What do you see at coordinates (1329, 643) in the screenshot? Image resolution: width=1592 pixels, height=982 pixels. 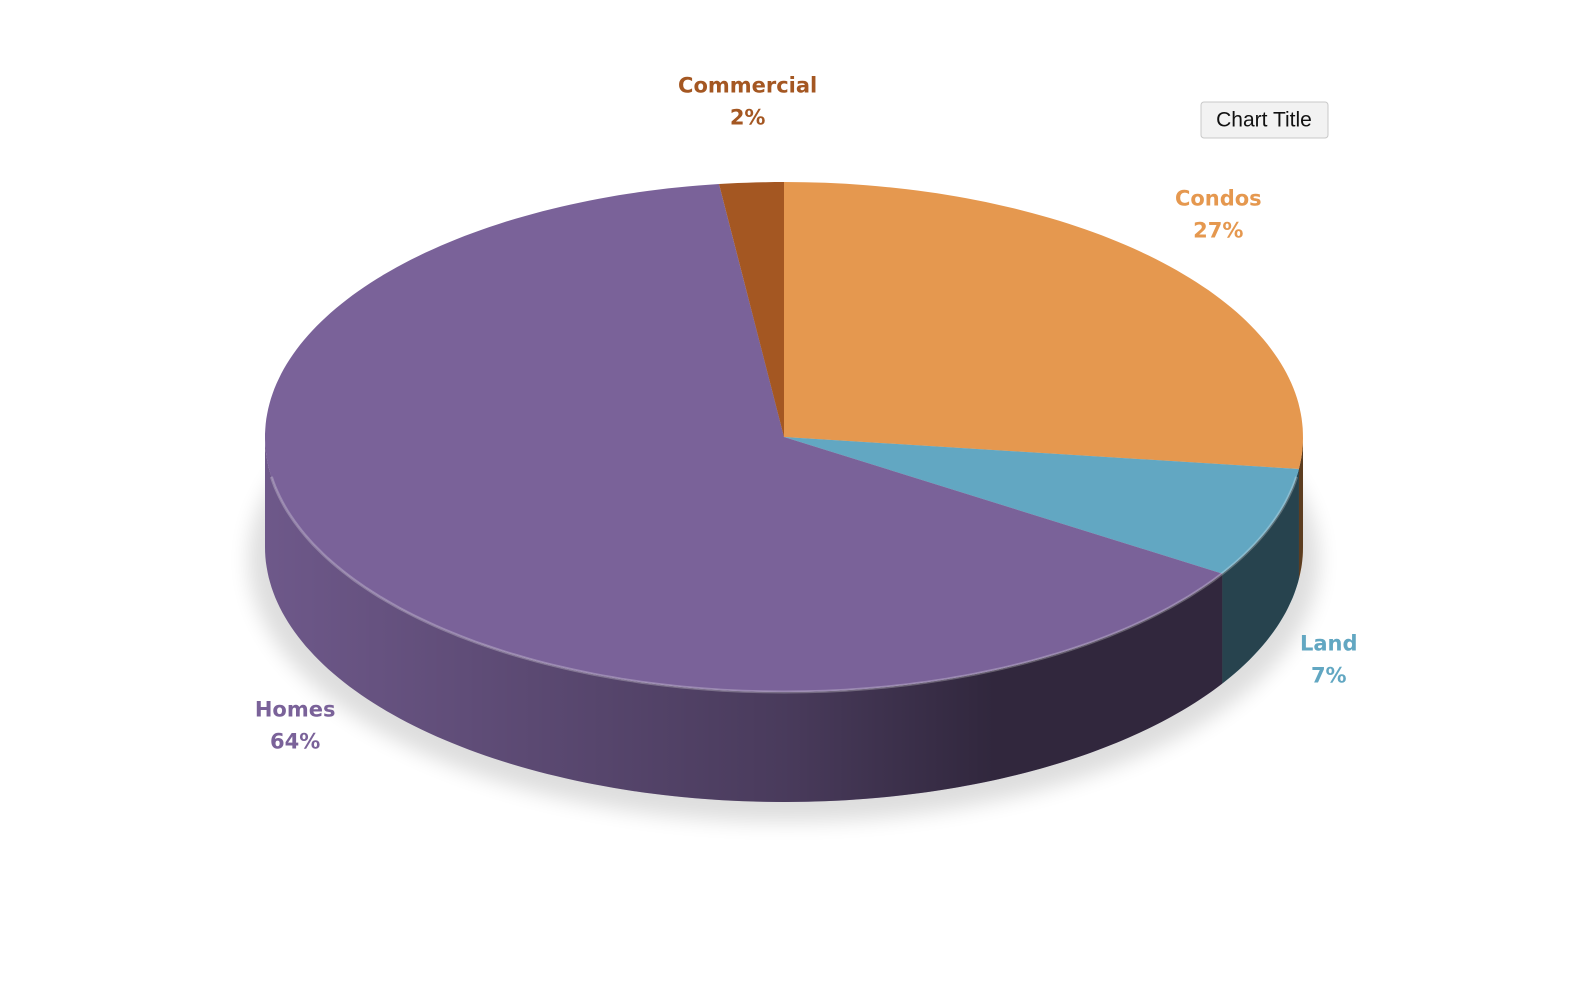 I see `category-label: Land` at bounding box center [1329, 643].